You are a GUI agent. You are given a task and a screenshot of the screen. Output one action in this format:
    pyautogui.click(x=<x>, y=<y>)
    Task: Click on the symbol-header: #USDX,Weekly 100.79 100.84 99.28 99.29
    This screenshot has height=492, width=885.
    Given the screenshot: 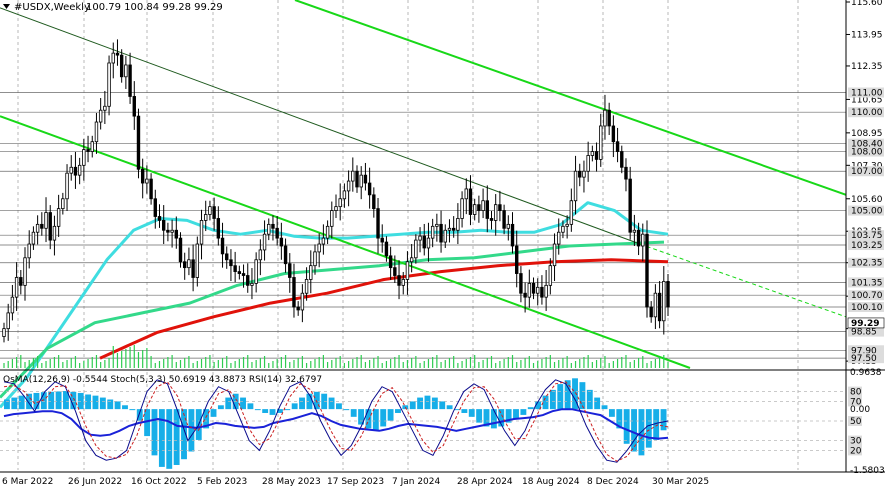 What is the action you would take?
    pyautogui.click(x=113, y=7)
    